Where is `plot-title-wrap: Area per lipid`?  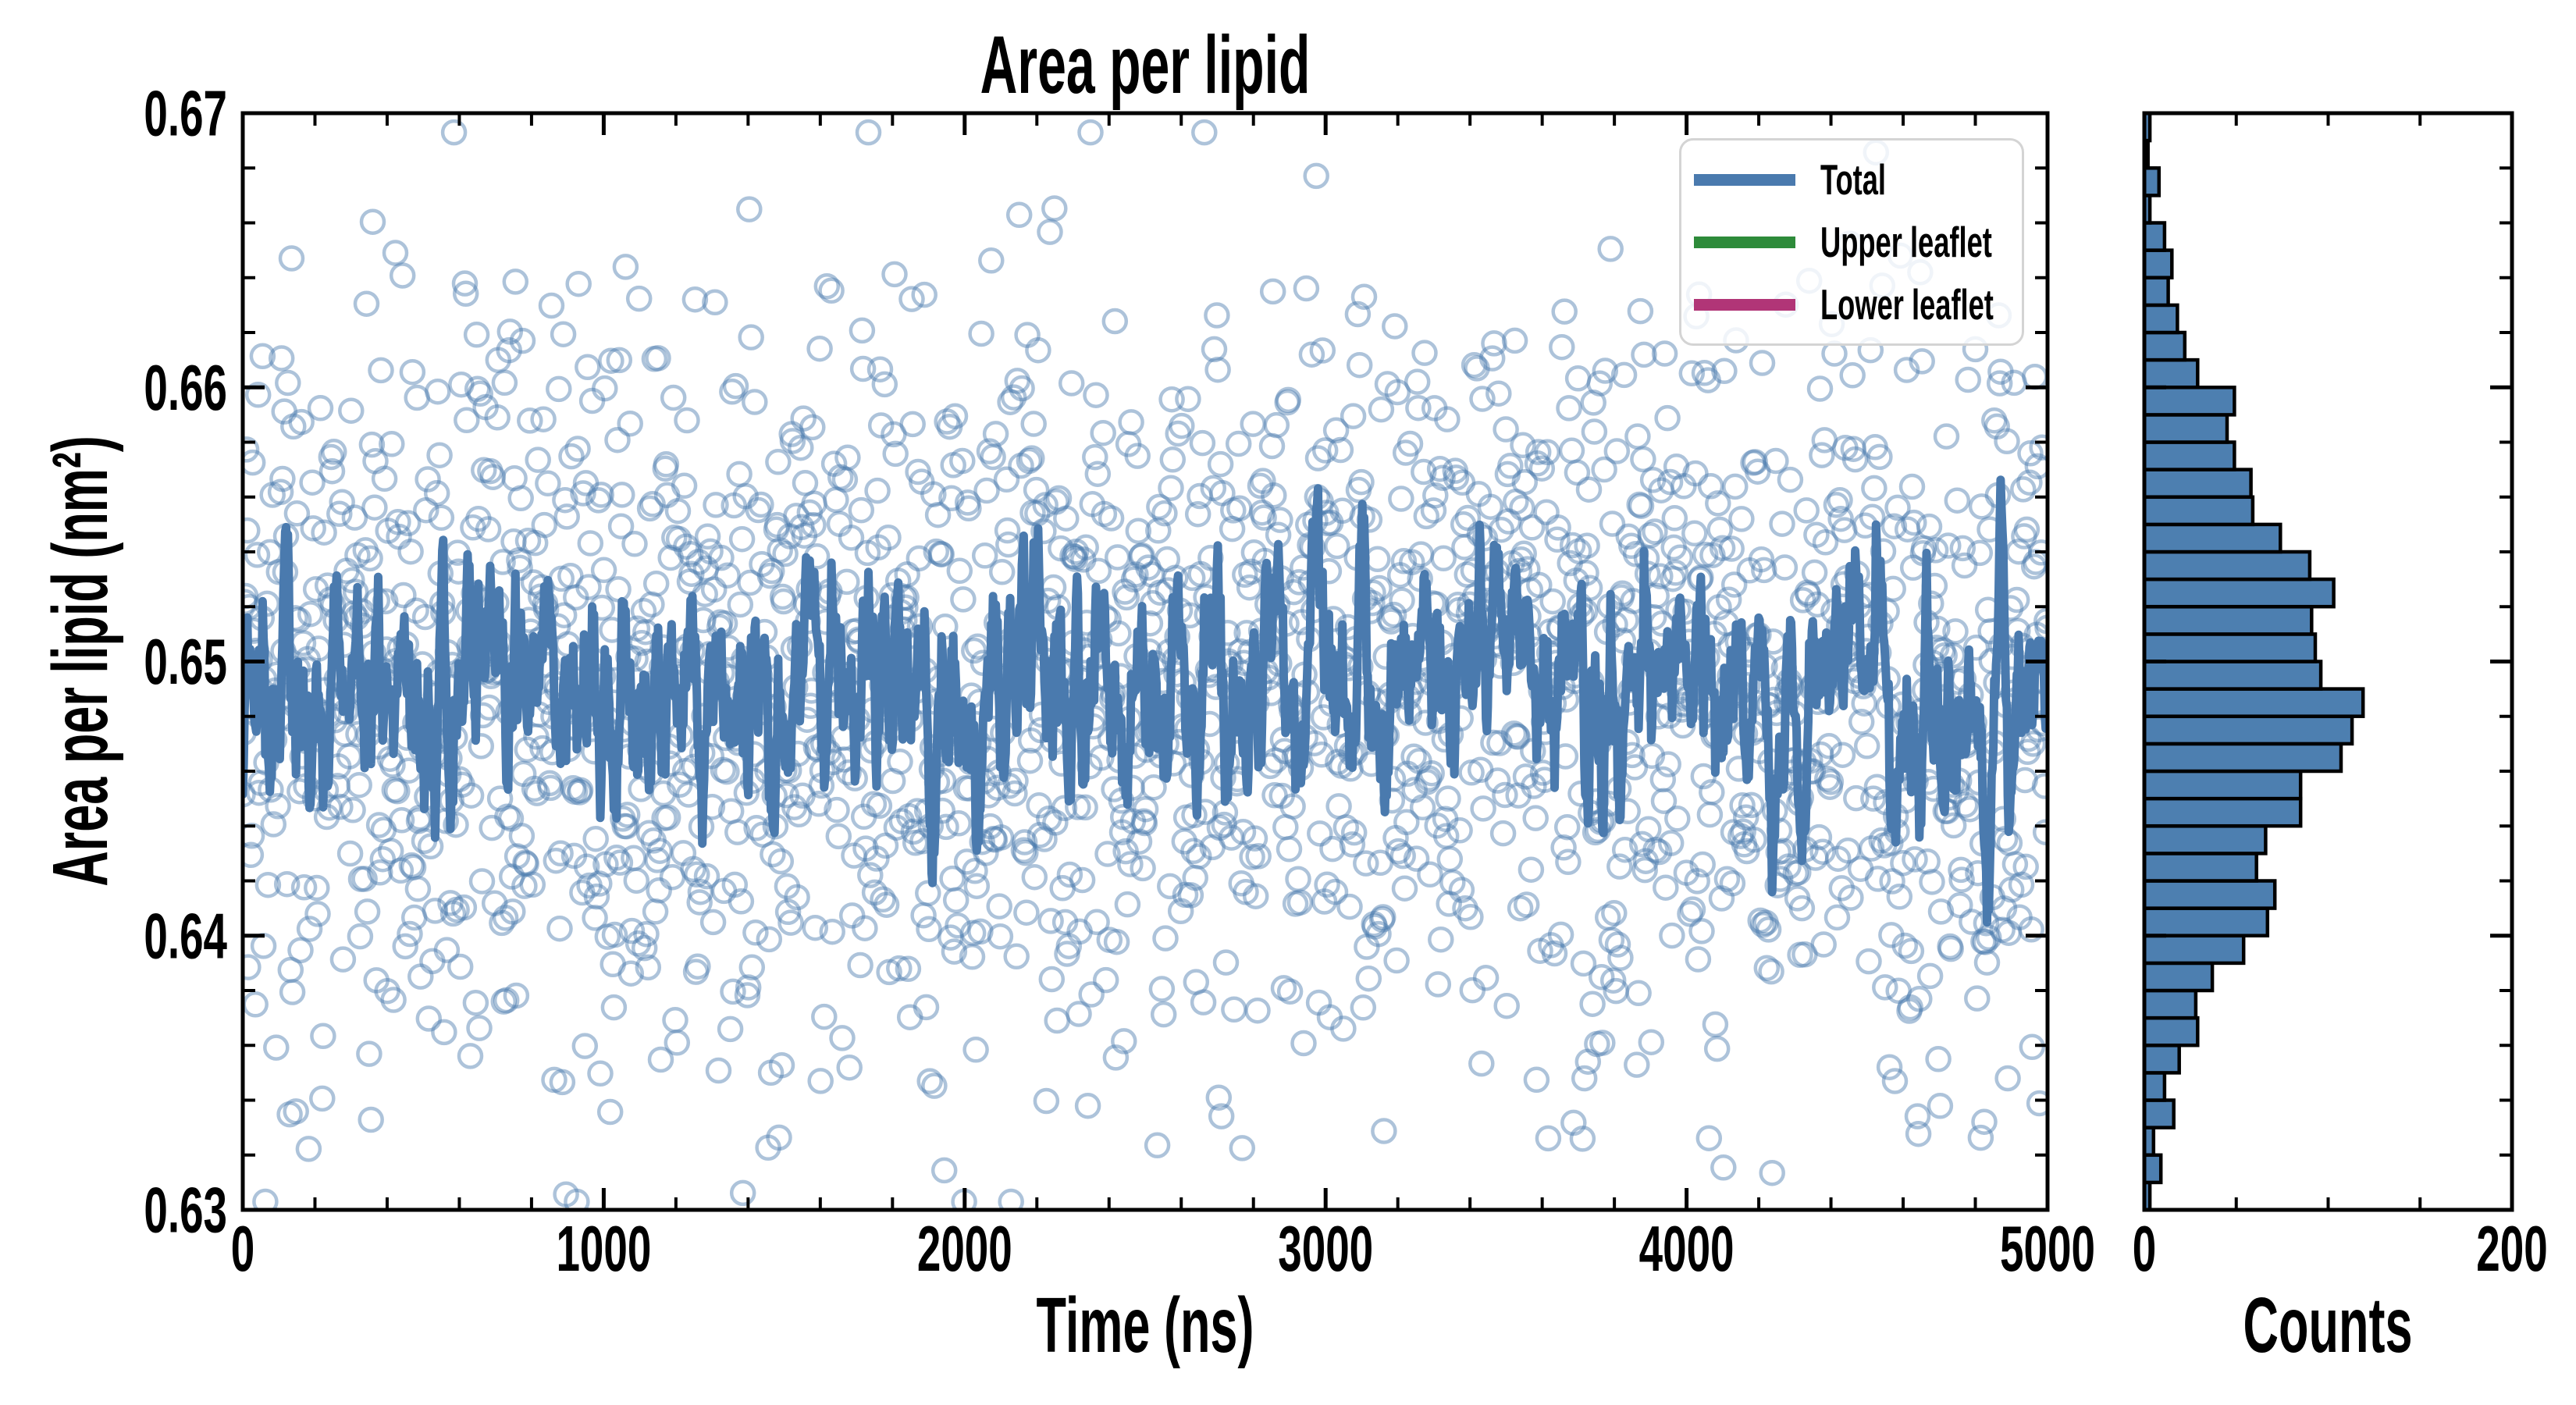 plot-title-wrap: Area per lipid is located at coordinates (1324, 65).